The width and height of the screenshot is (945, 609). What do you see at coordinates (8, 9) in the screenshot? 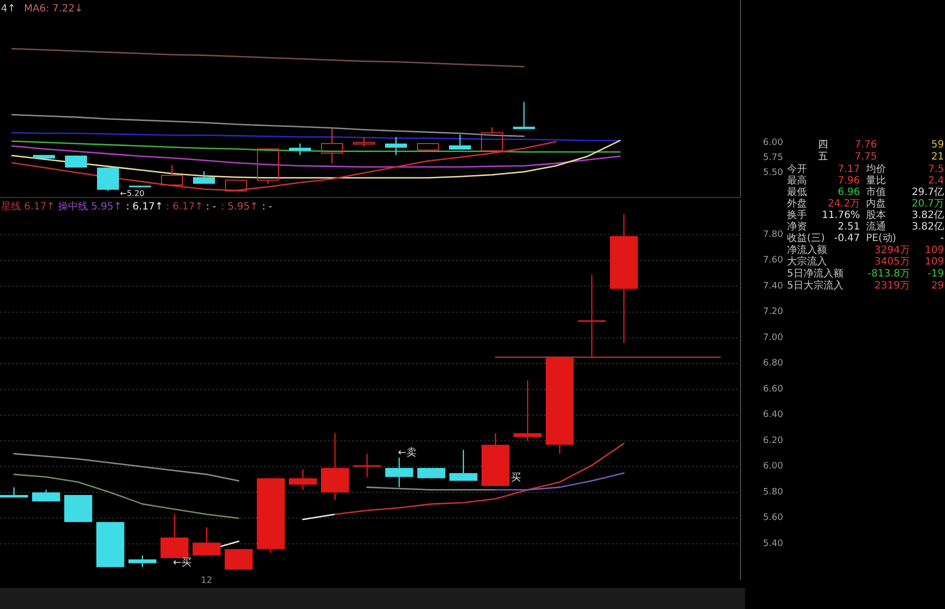
I see `annotation: 4↑` at bounding box center [8, 9].